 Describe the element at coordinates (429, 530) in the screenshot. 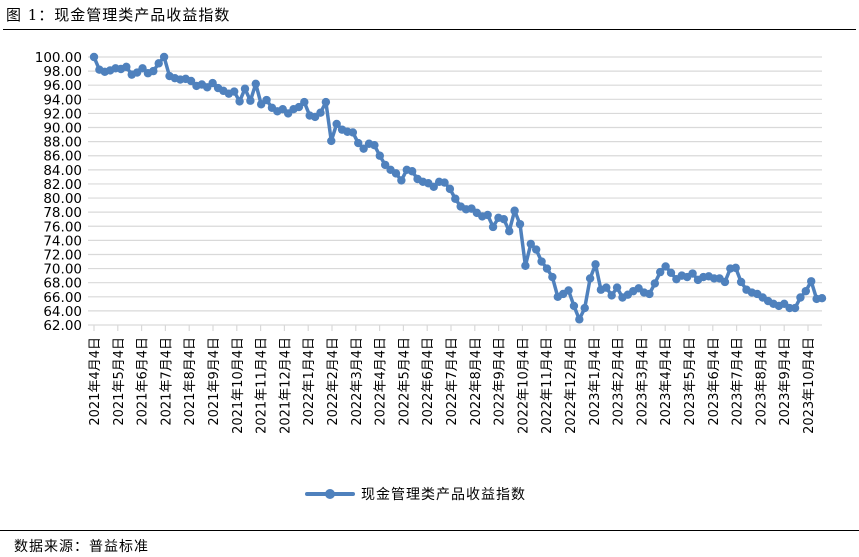

I see `bottom-divider` at that location.